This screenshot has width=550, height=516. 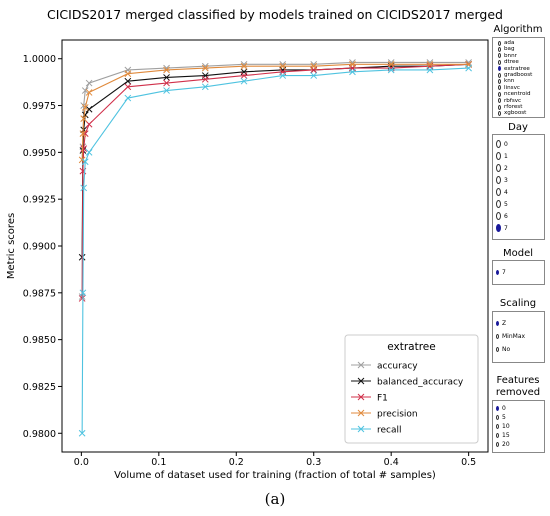 What do you see at coordinates (506, 349) in the screenshot?
I see `radio-option-label: No` at bounding box center [506, 349].